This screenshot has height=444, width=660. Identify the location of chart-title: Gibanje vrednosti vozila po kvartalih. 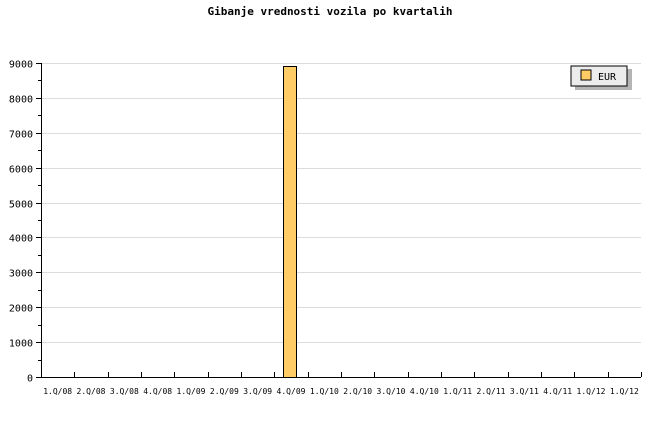
(329, 11).